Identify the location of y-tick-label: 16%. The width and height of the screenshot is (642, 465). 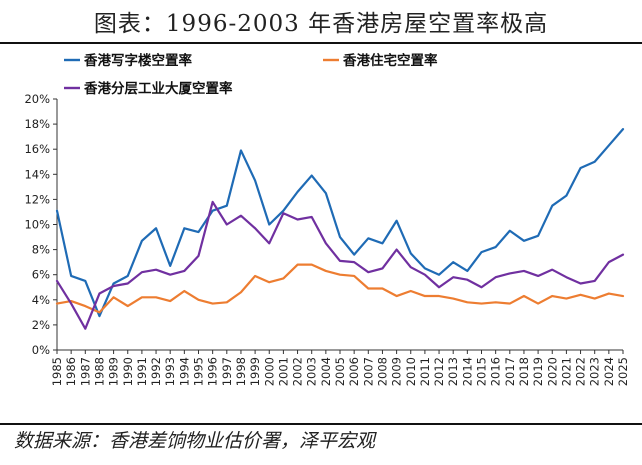
(37, 149).